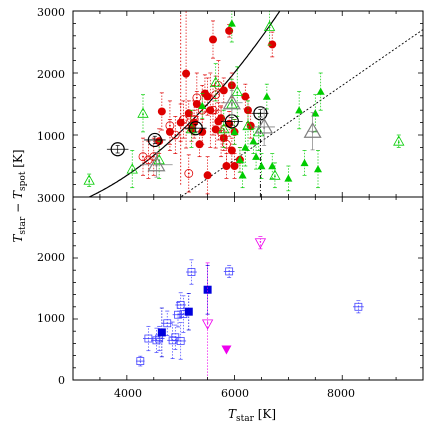 This screenshot has width=436, height=436. Describe the element at coordinates (183, 314) in the screenshot. I see `bottom-point-0-8-dot` at that location.